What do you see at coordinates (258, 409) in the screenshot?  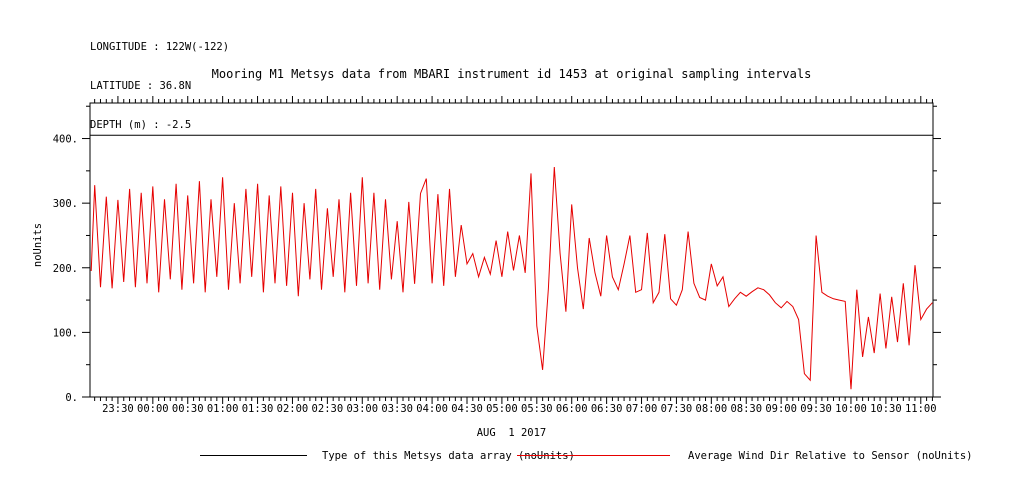 I see `x-tick-label: 01:30` at bounding box center [258, 409].